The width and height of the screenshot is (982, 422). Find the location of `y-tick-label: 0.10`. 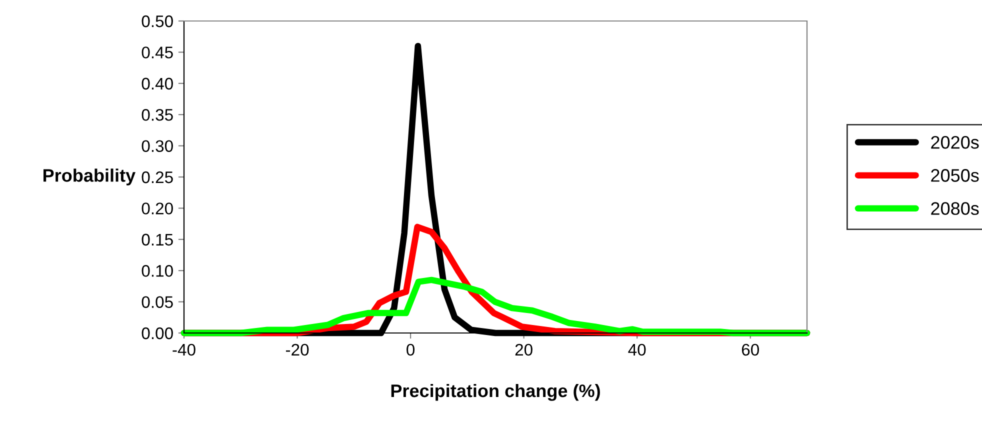

y-tick-label: 0.10 is located at coordinates (157, 271).